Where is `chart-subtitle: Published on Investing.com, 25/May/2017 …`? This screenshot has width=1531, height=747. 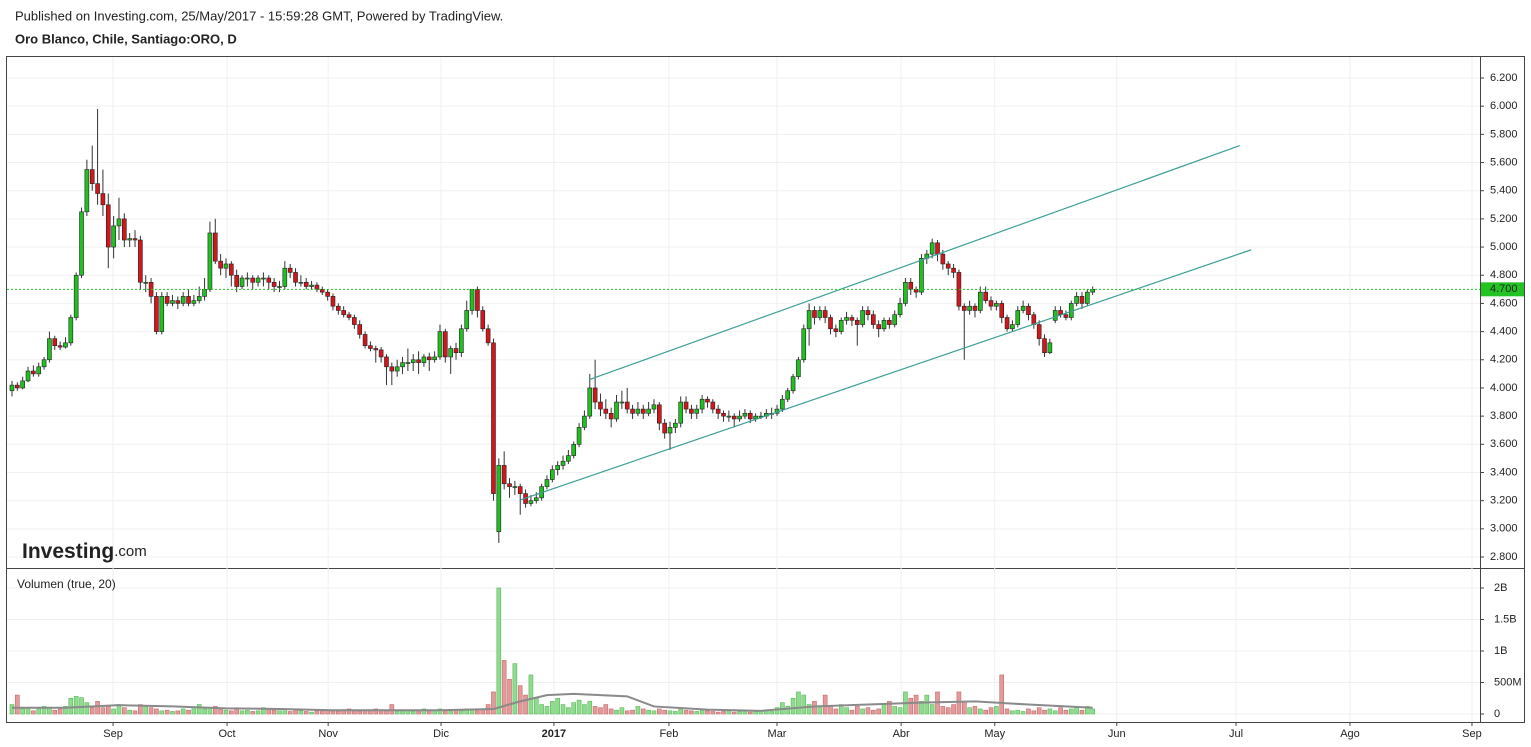 chart-subtitle: Published on Investing.com, 25/May/2017 … is located at coordinates (259, 15).